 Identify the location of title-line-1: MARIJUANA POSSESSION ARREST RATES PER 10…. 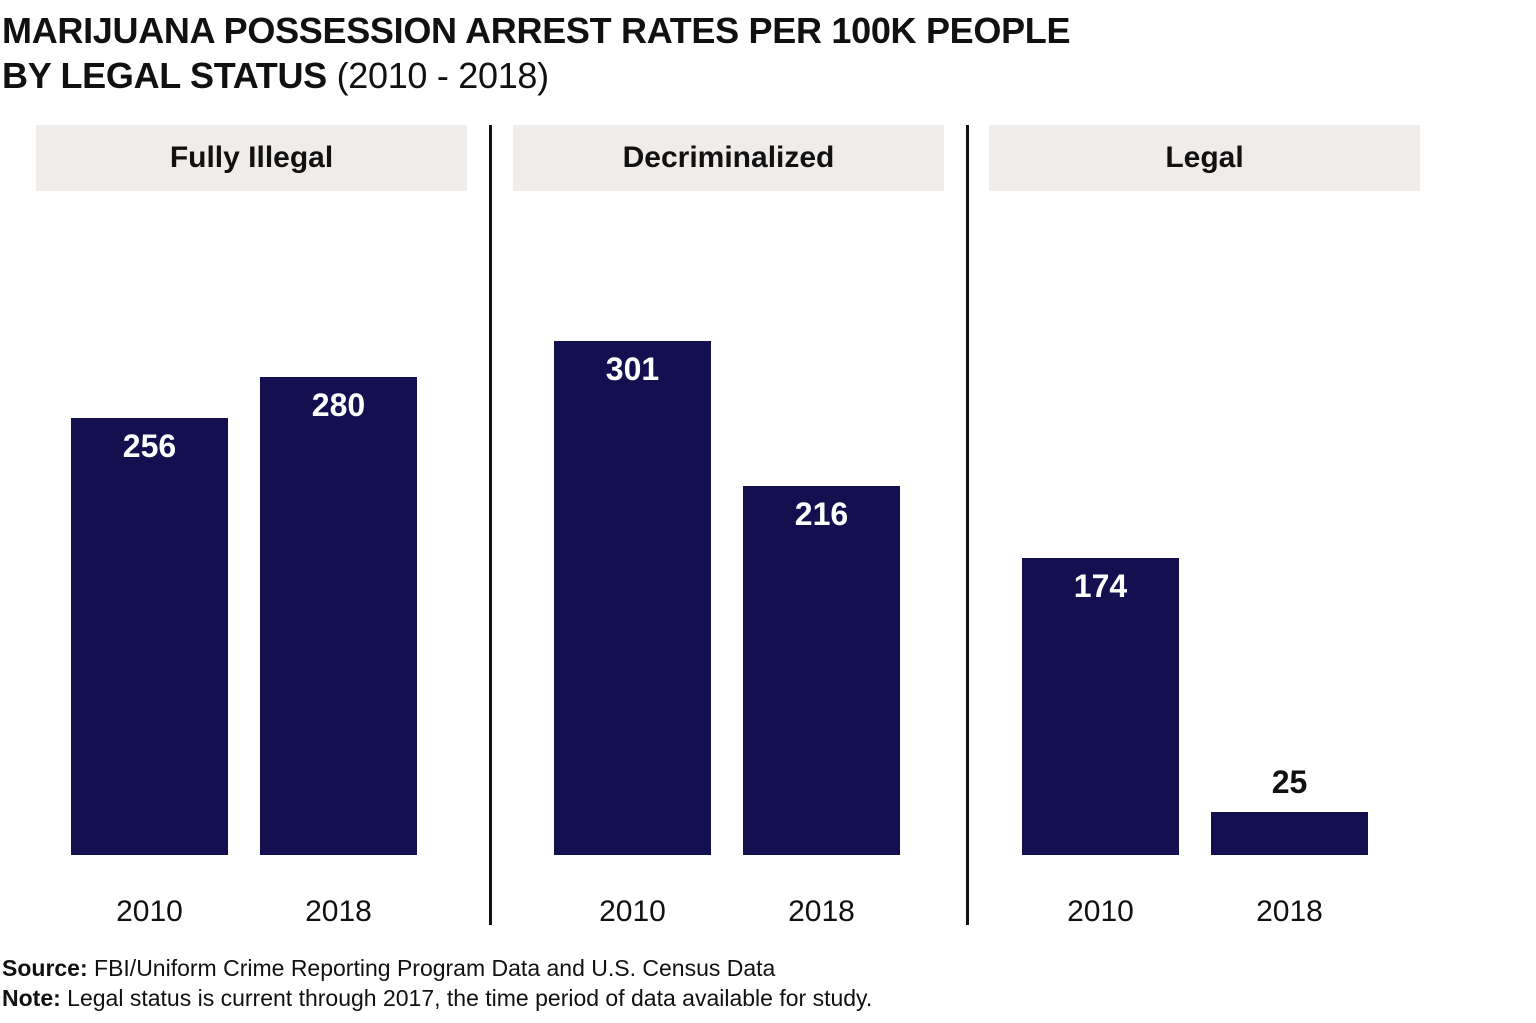
(536, 30).